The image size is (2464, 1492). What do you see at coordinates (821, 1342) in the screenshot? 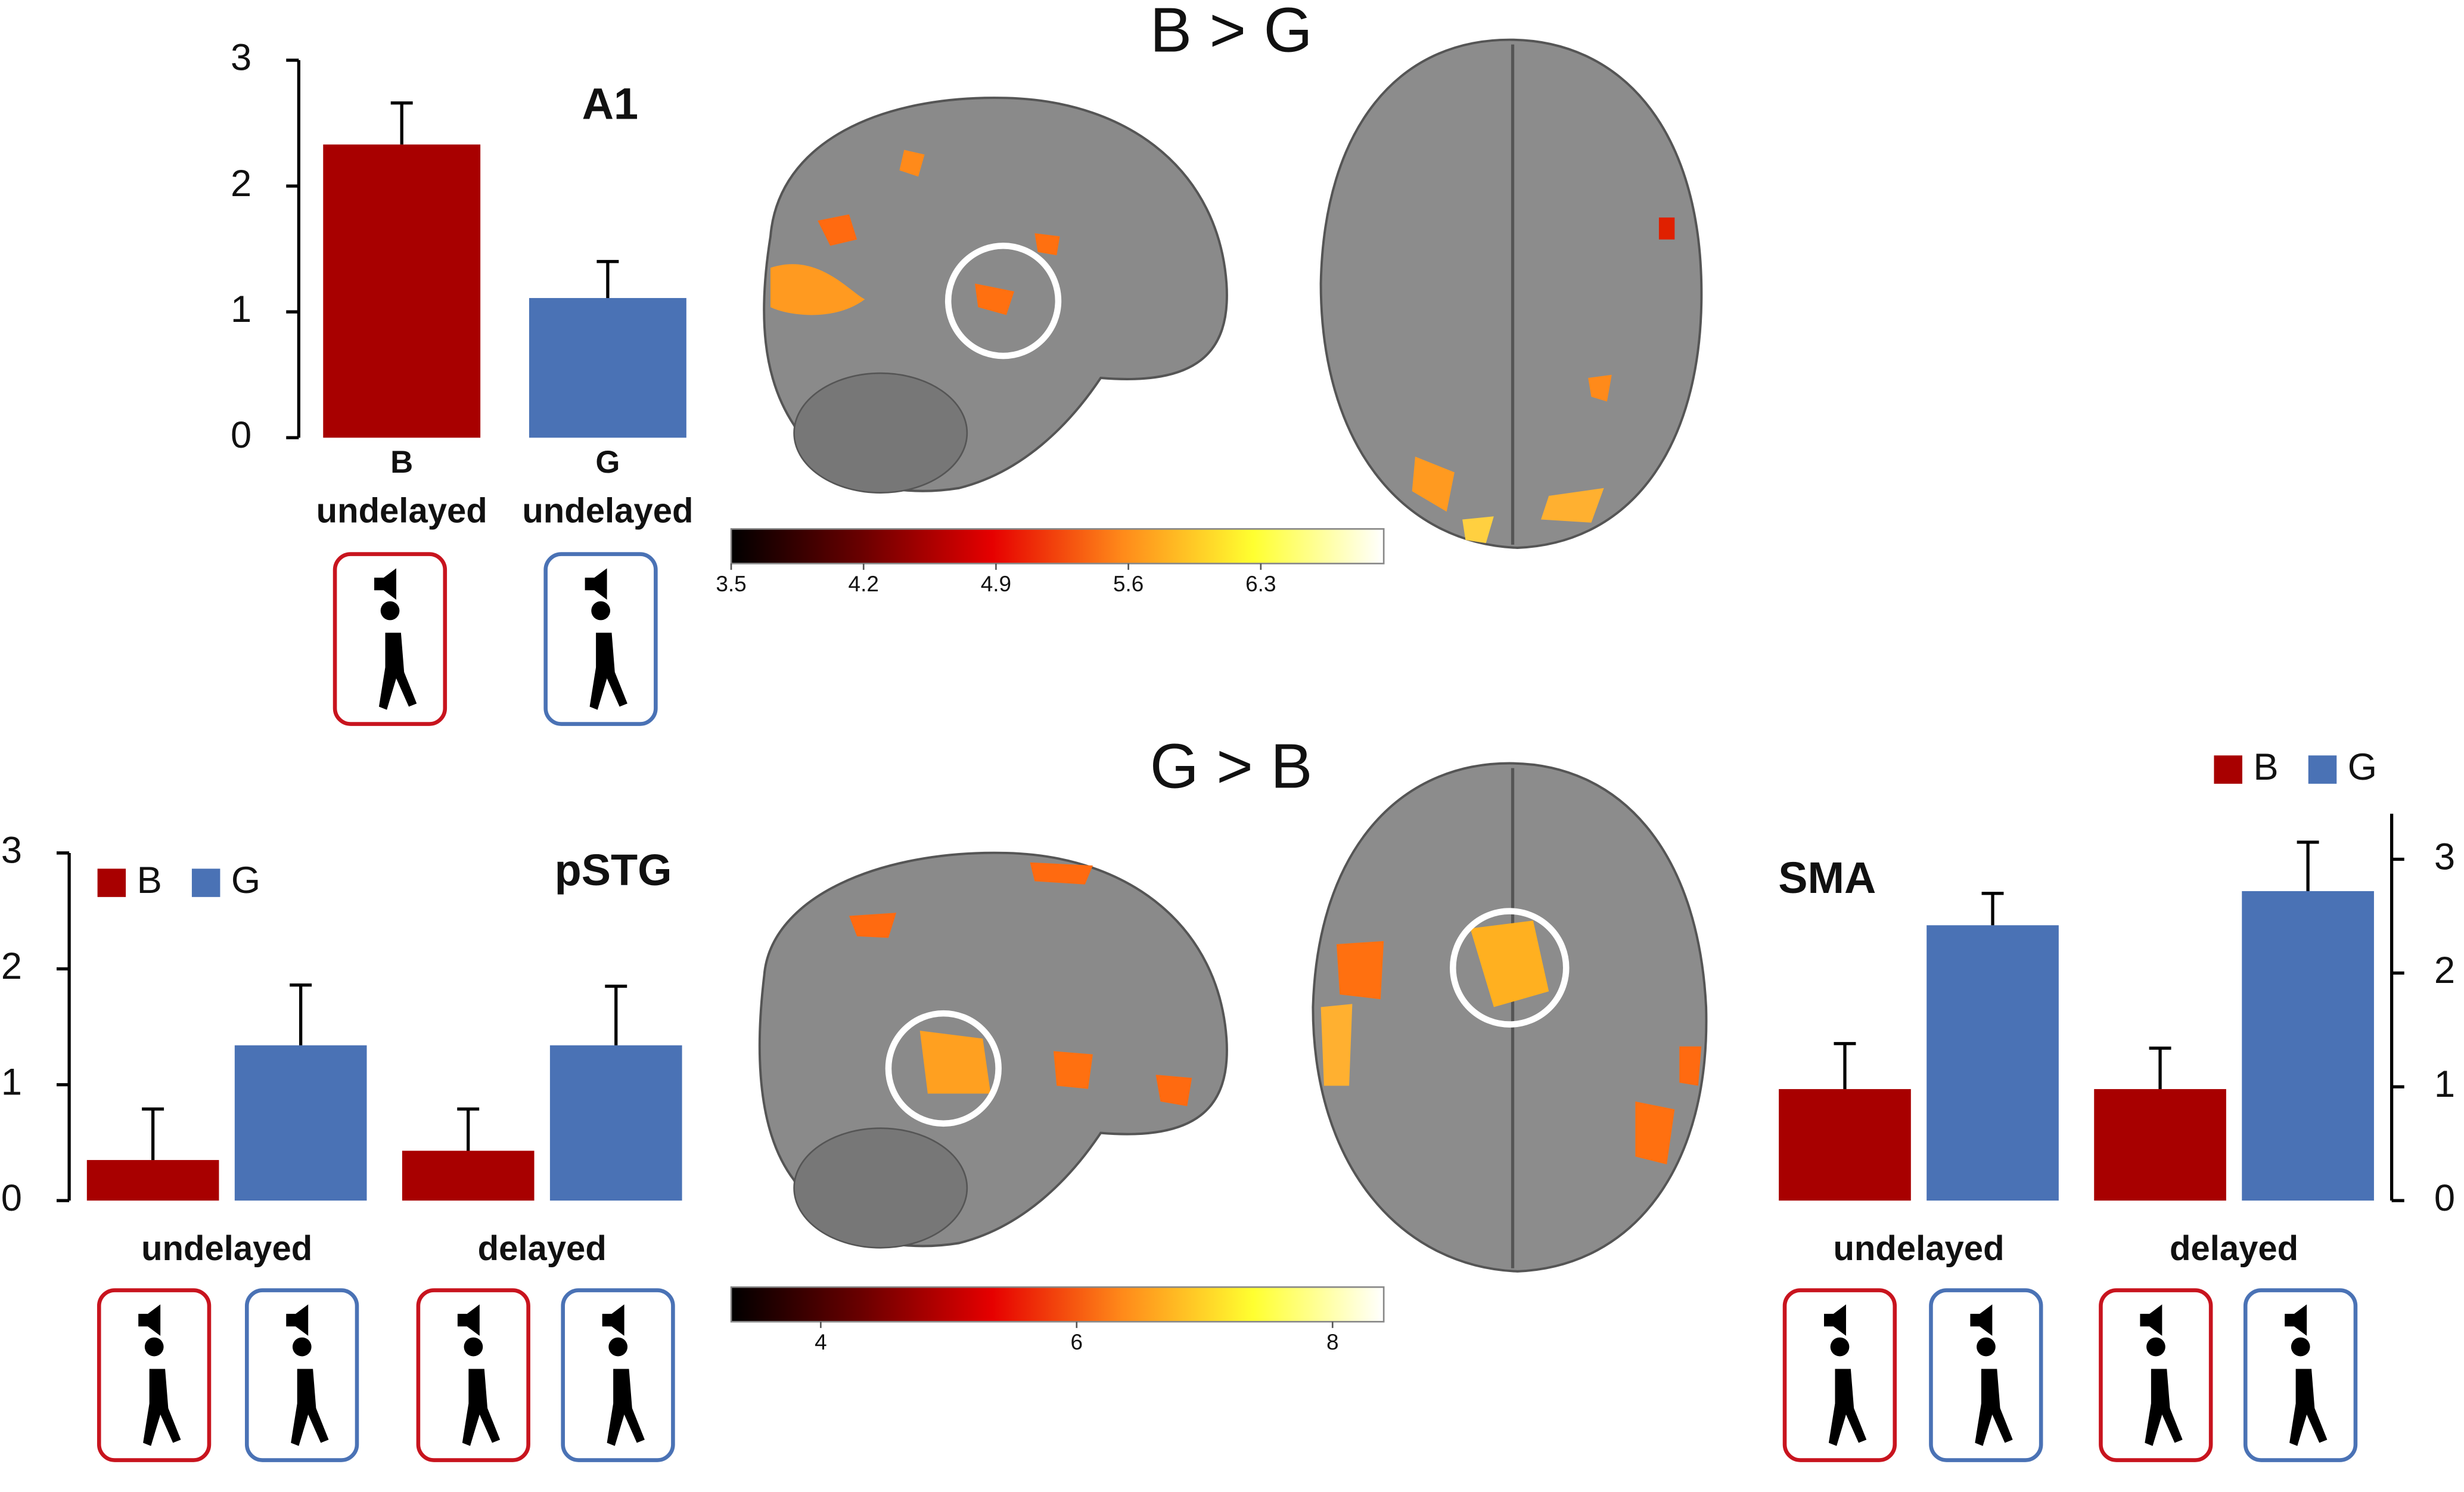
I see `x-tick-label: 4` at bounding box center [821, 1342].